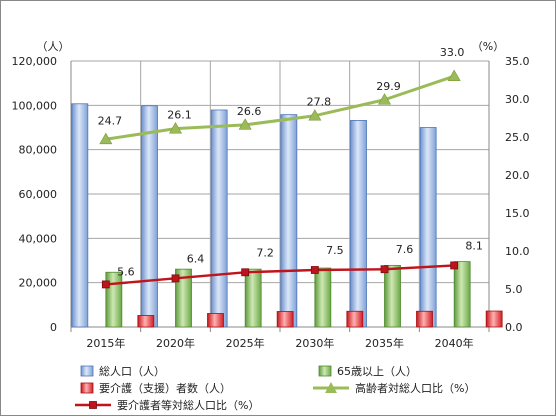 The image size is (556, 419). I want to click on y-left-tick-label: 60,000, so click(38, 194).